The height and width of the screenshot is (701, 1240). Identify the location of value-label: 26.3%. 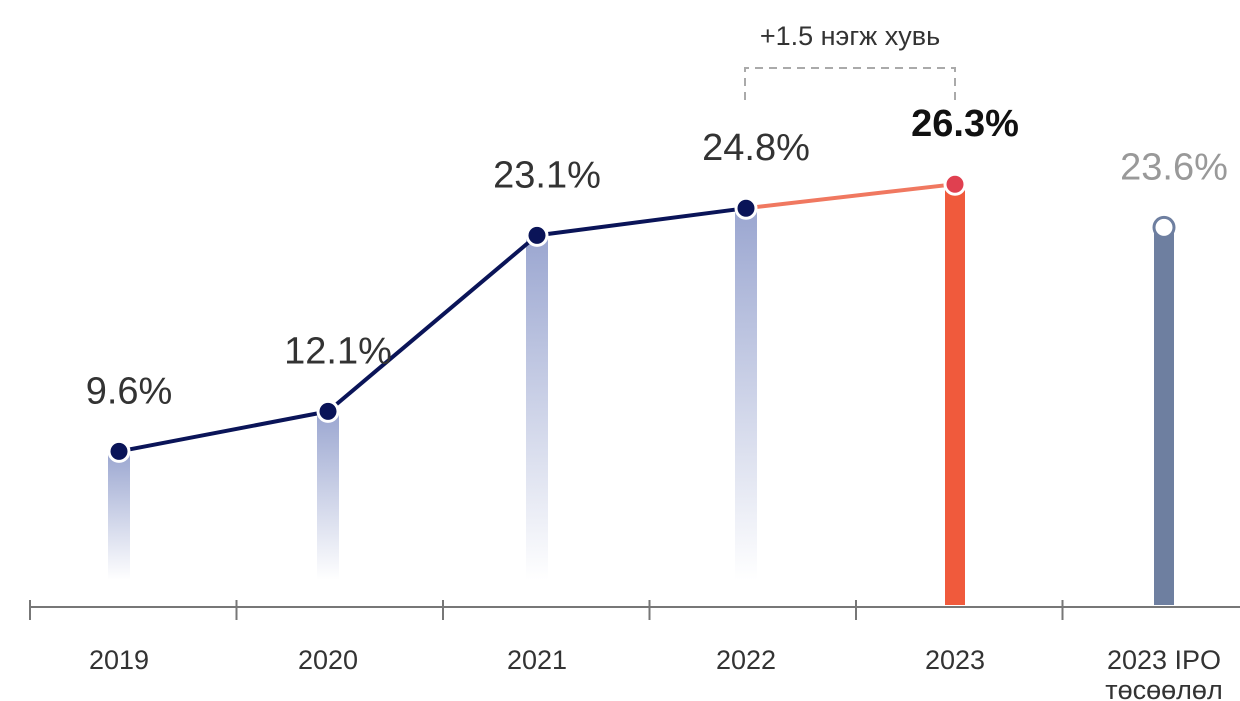
(965, 124).